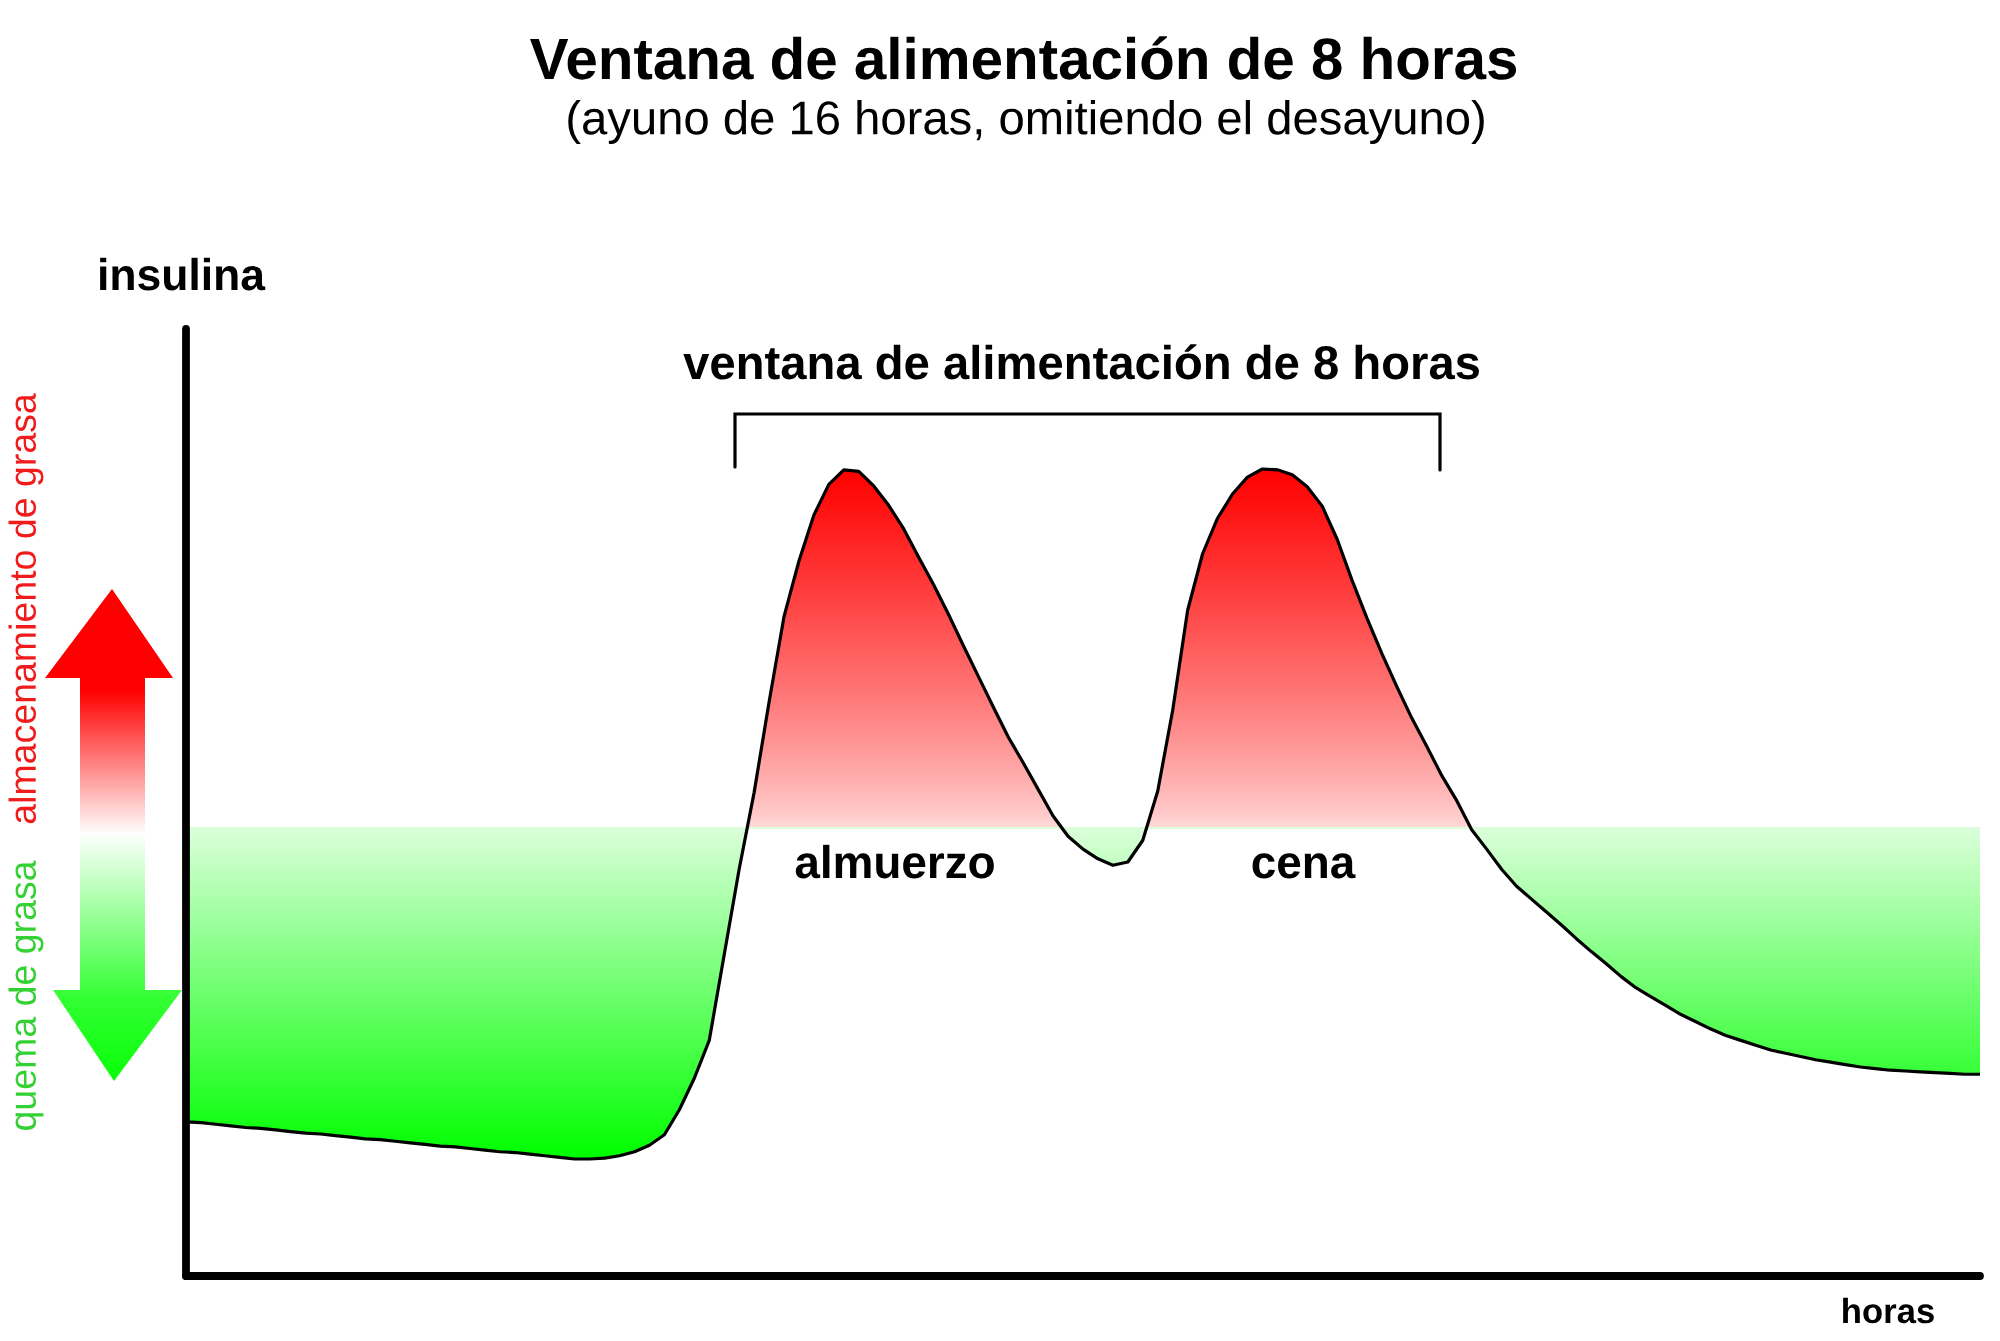  Describe the element at coordinates (1304, 866) in the screenshot. I see `annotation: cena` at that location.